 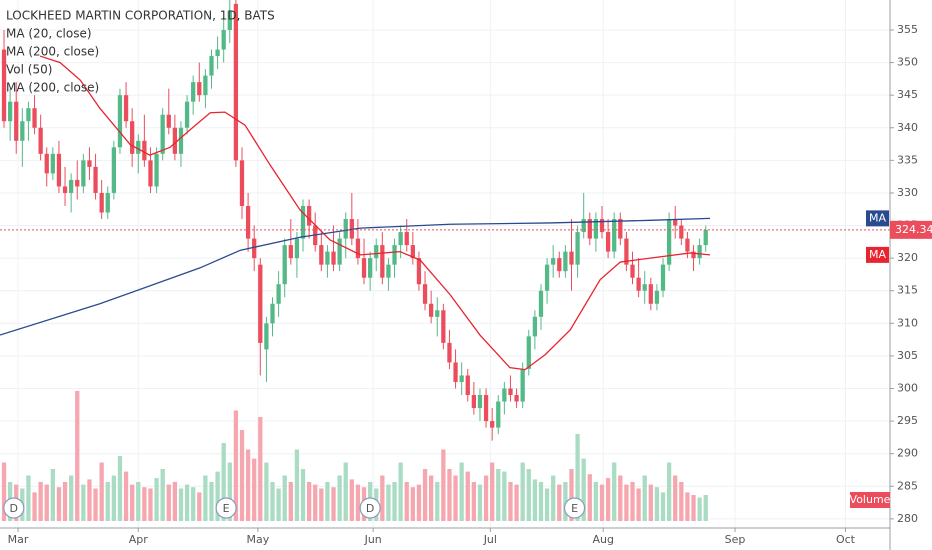 I want to click on last-price-label: 324.34, so click(x=913, y=229).